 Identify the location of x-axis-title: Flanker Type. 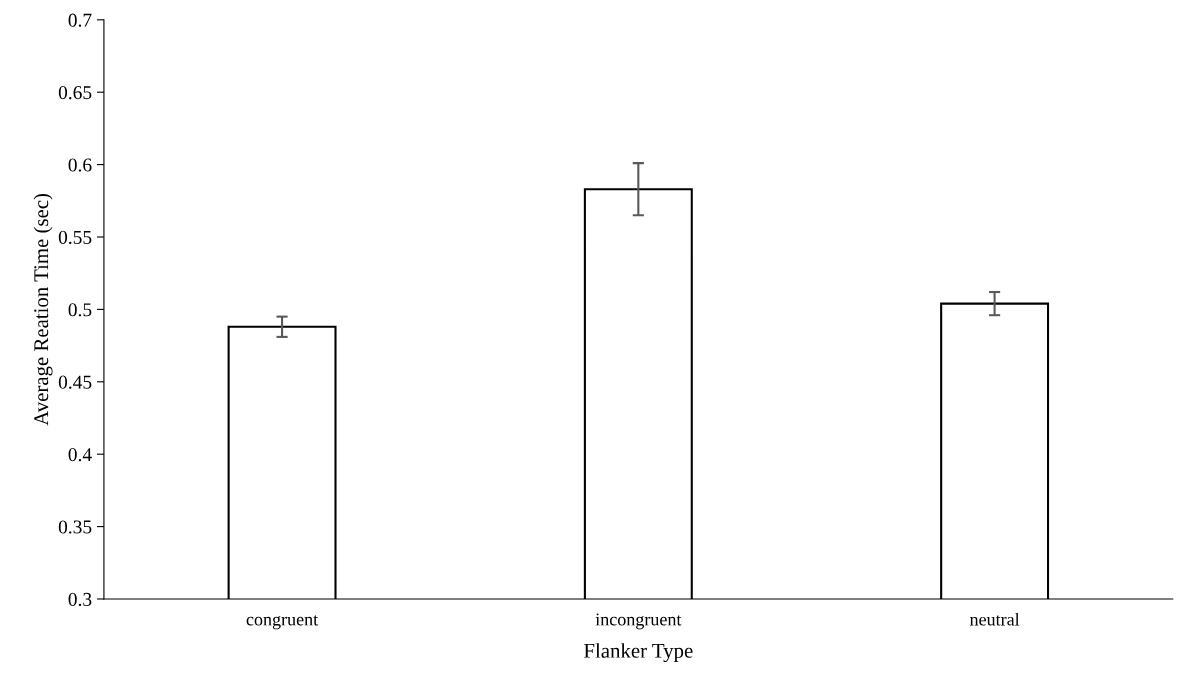
(638, 653).